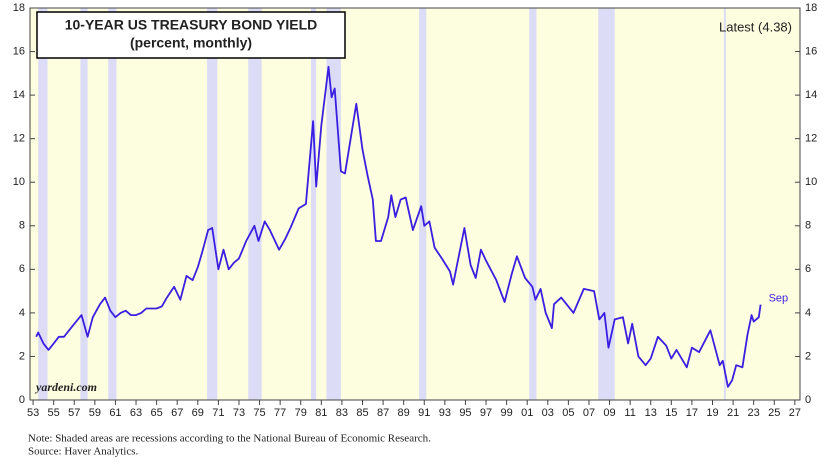  I want to click on y-tick-label: 18, so click(19, 8).